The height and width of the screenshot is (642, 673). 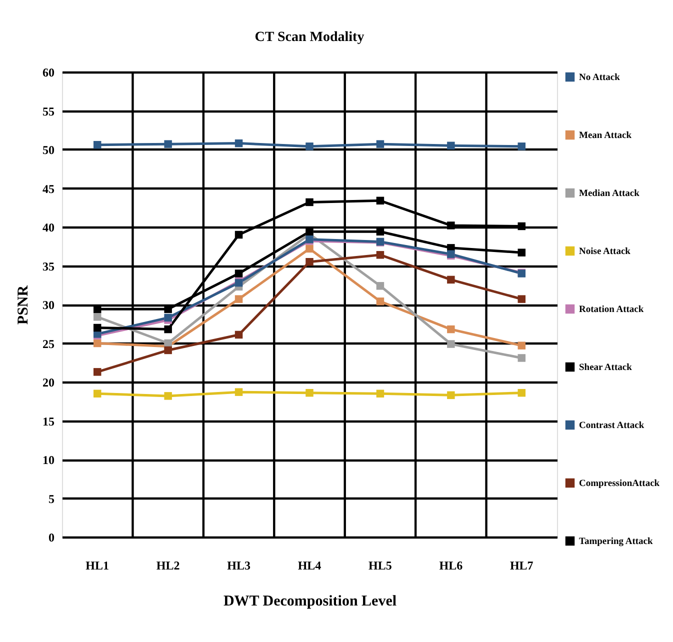 What do you see at coordinates (451, 565) in the screenshot?
I see `x-tick-label: HL6` at bounding box center [451, 565].